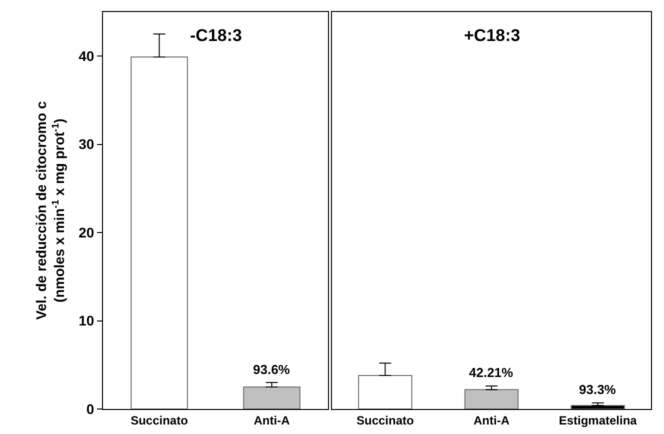 Image resolution: width=664 pixels, height=434 pixels. Describe the element at coordinates (90, 408) in the screenshot. I see `y-tick-label: 0` at that location.